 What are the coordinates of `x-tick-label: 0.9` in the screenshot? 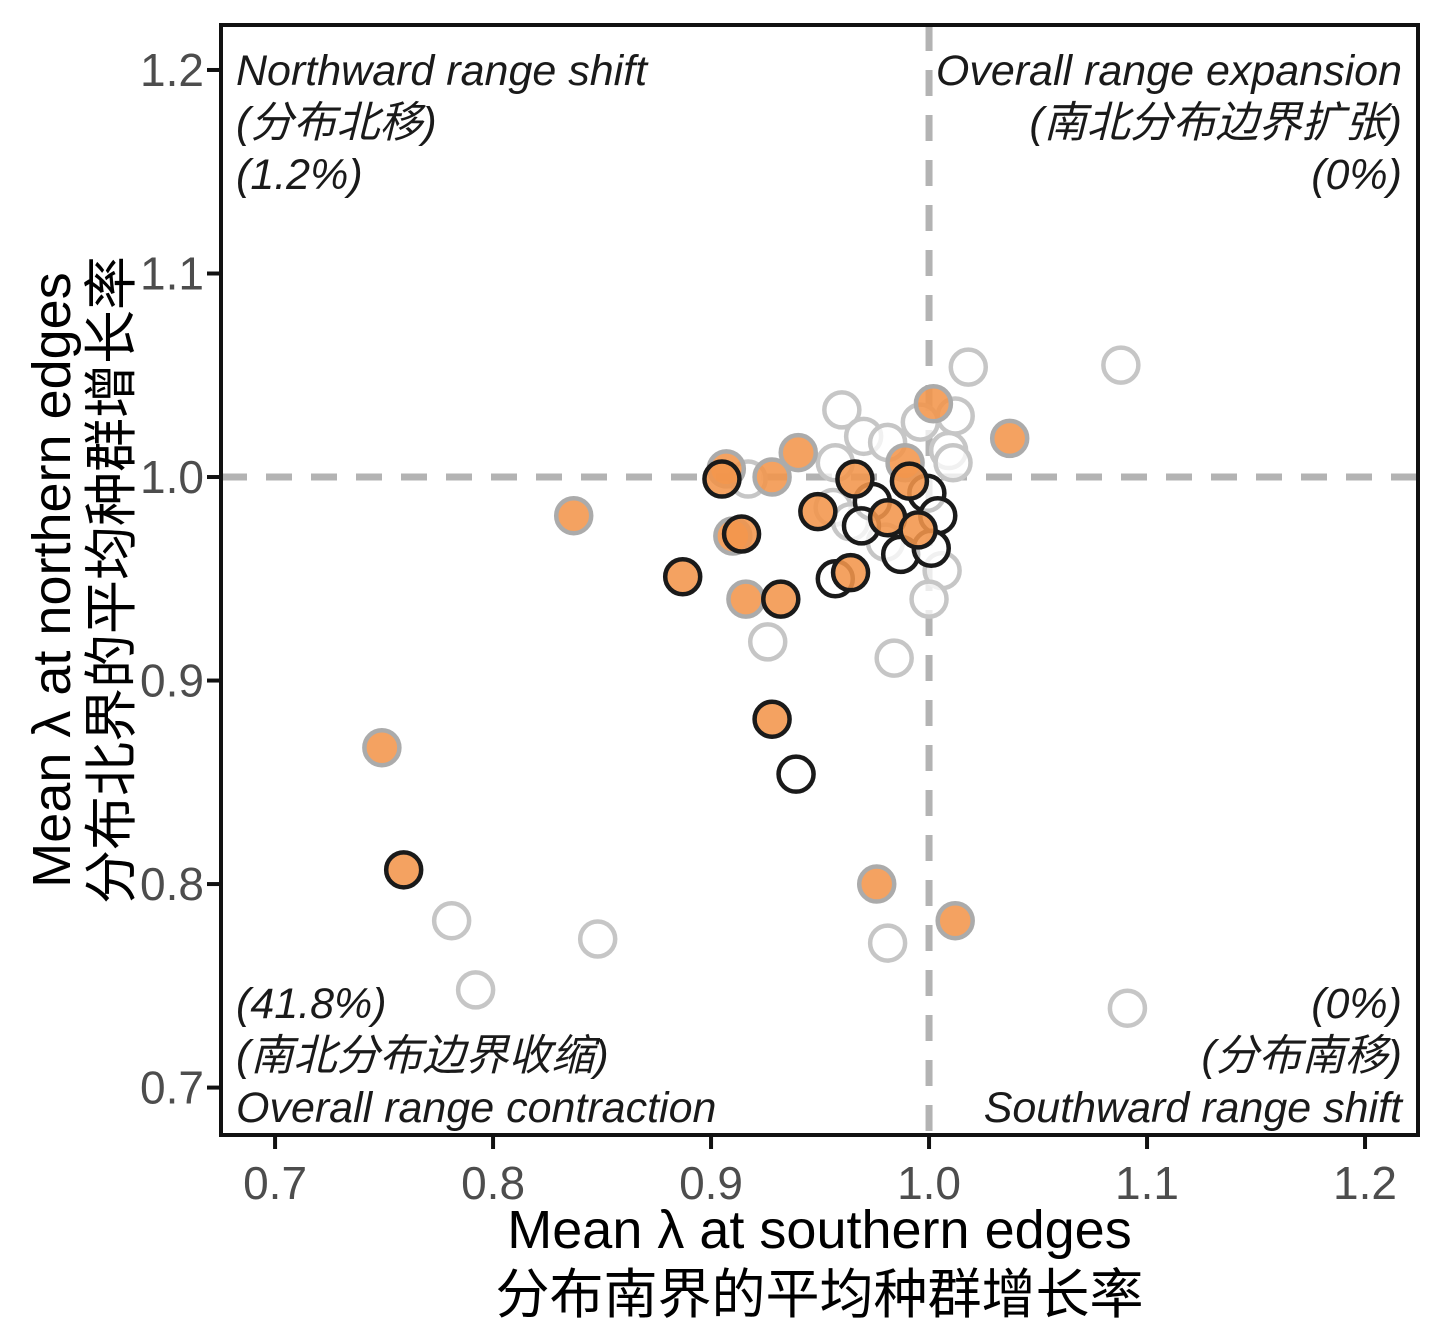 It's located at (711, 1183).